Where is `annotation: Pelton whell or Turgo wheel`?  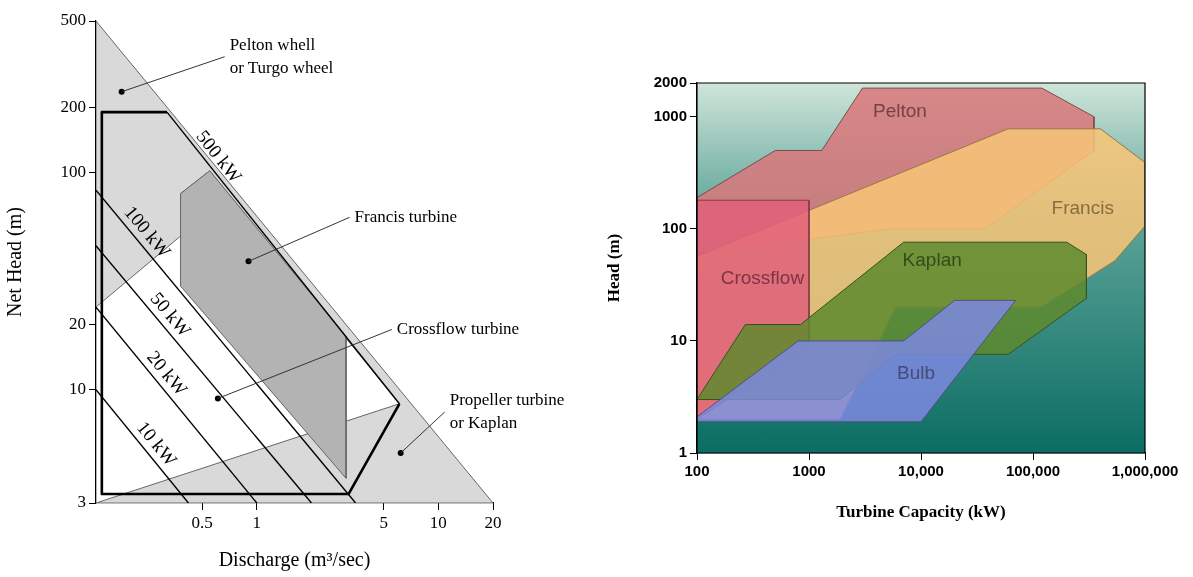 annotation: Pelton whell or Turgo wheel is located at coordinates (281, 55).